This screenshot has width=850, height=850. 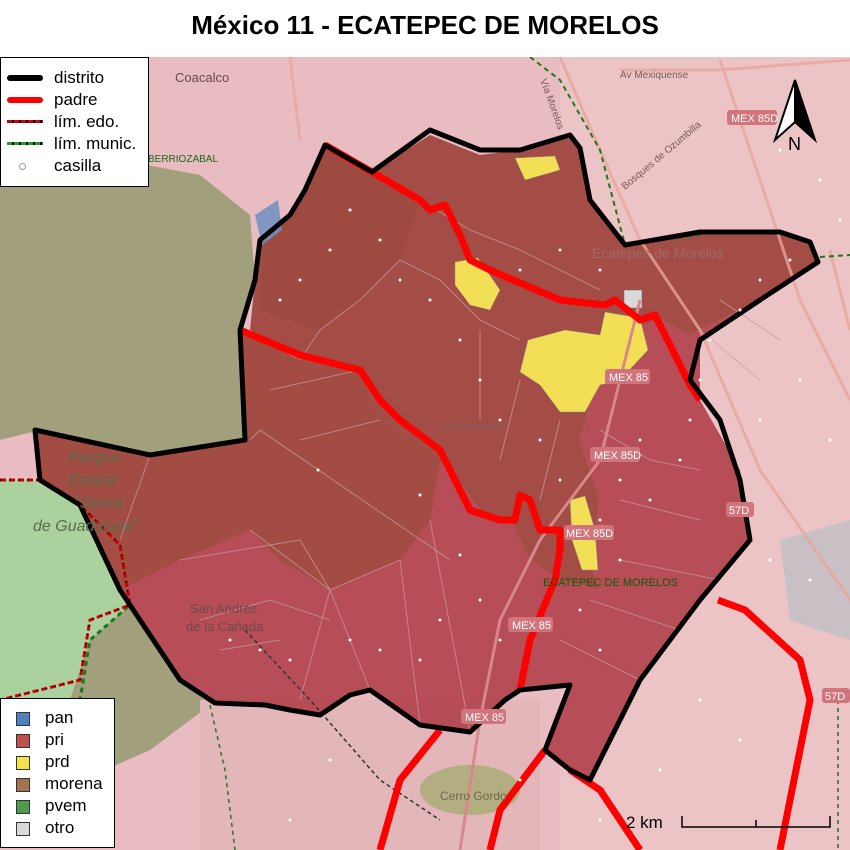 I want to click on otro-precinct, so click(x=633, y=299).